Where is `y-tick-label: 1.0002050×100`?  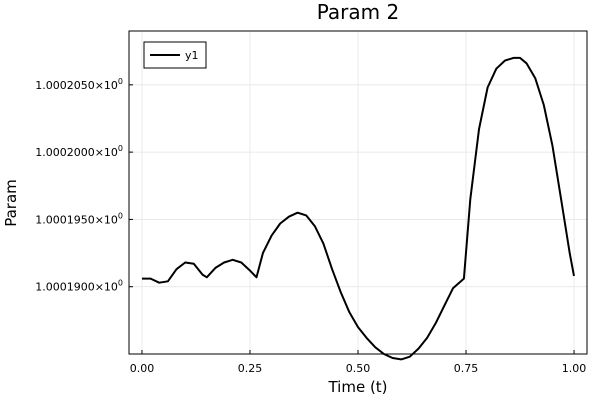
y-tick-label: 1.0002050×100 is located at coordinates (79, 84).